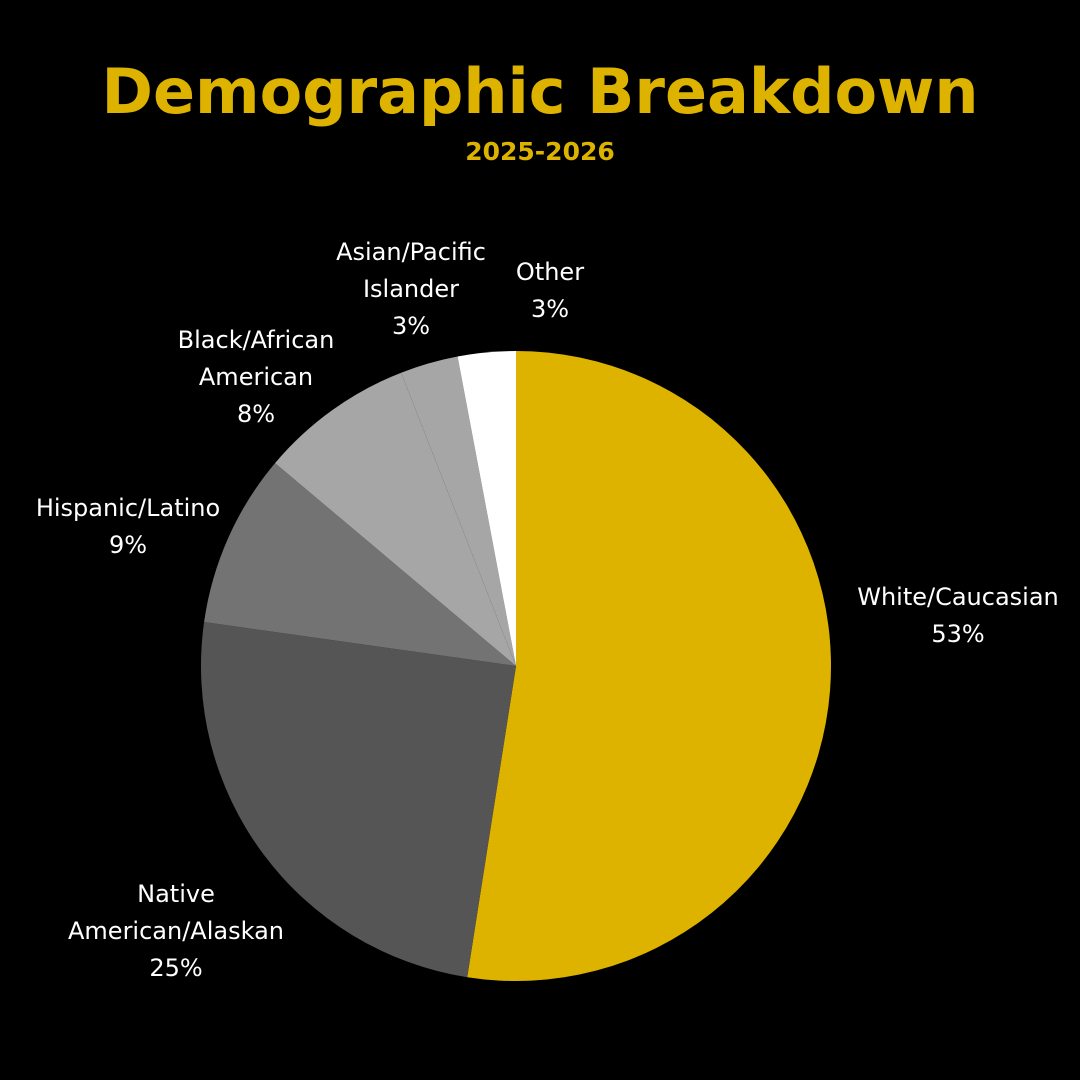 Image resolution: width=1080 pixels, height=1080 pixels. I want to click on slice-label-0: White/Caucasian 53%, so click(958, 615).